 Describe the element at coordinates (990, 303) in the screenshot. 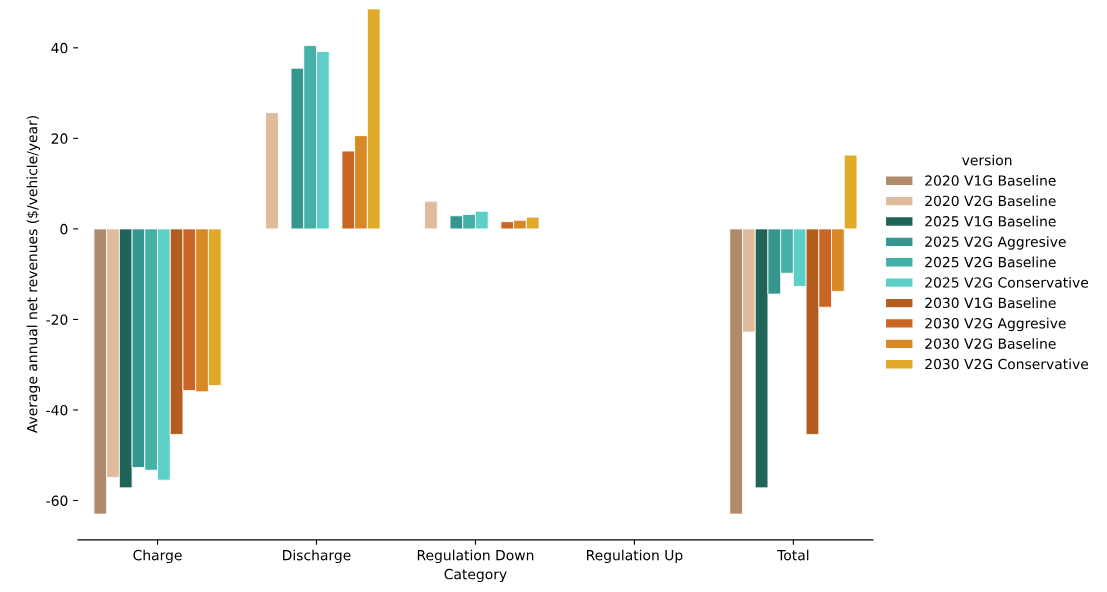

I see `legend-label: 2030 V1G Baseline` at that location.